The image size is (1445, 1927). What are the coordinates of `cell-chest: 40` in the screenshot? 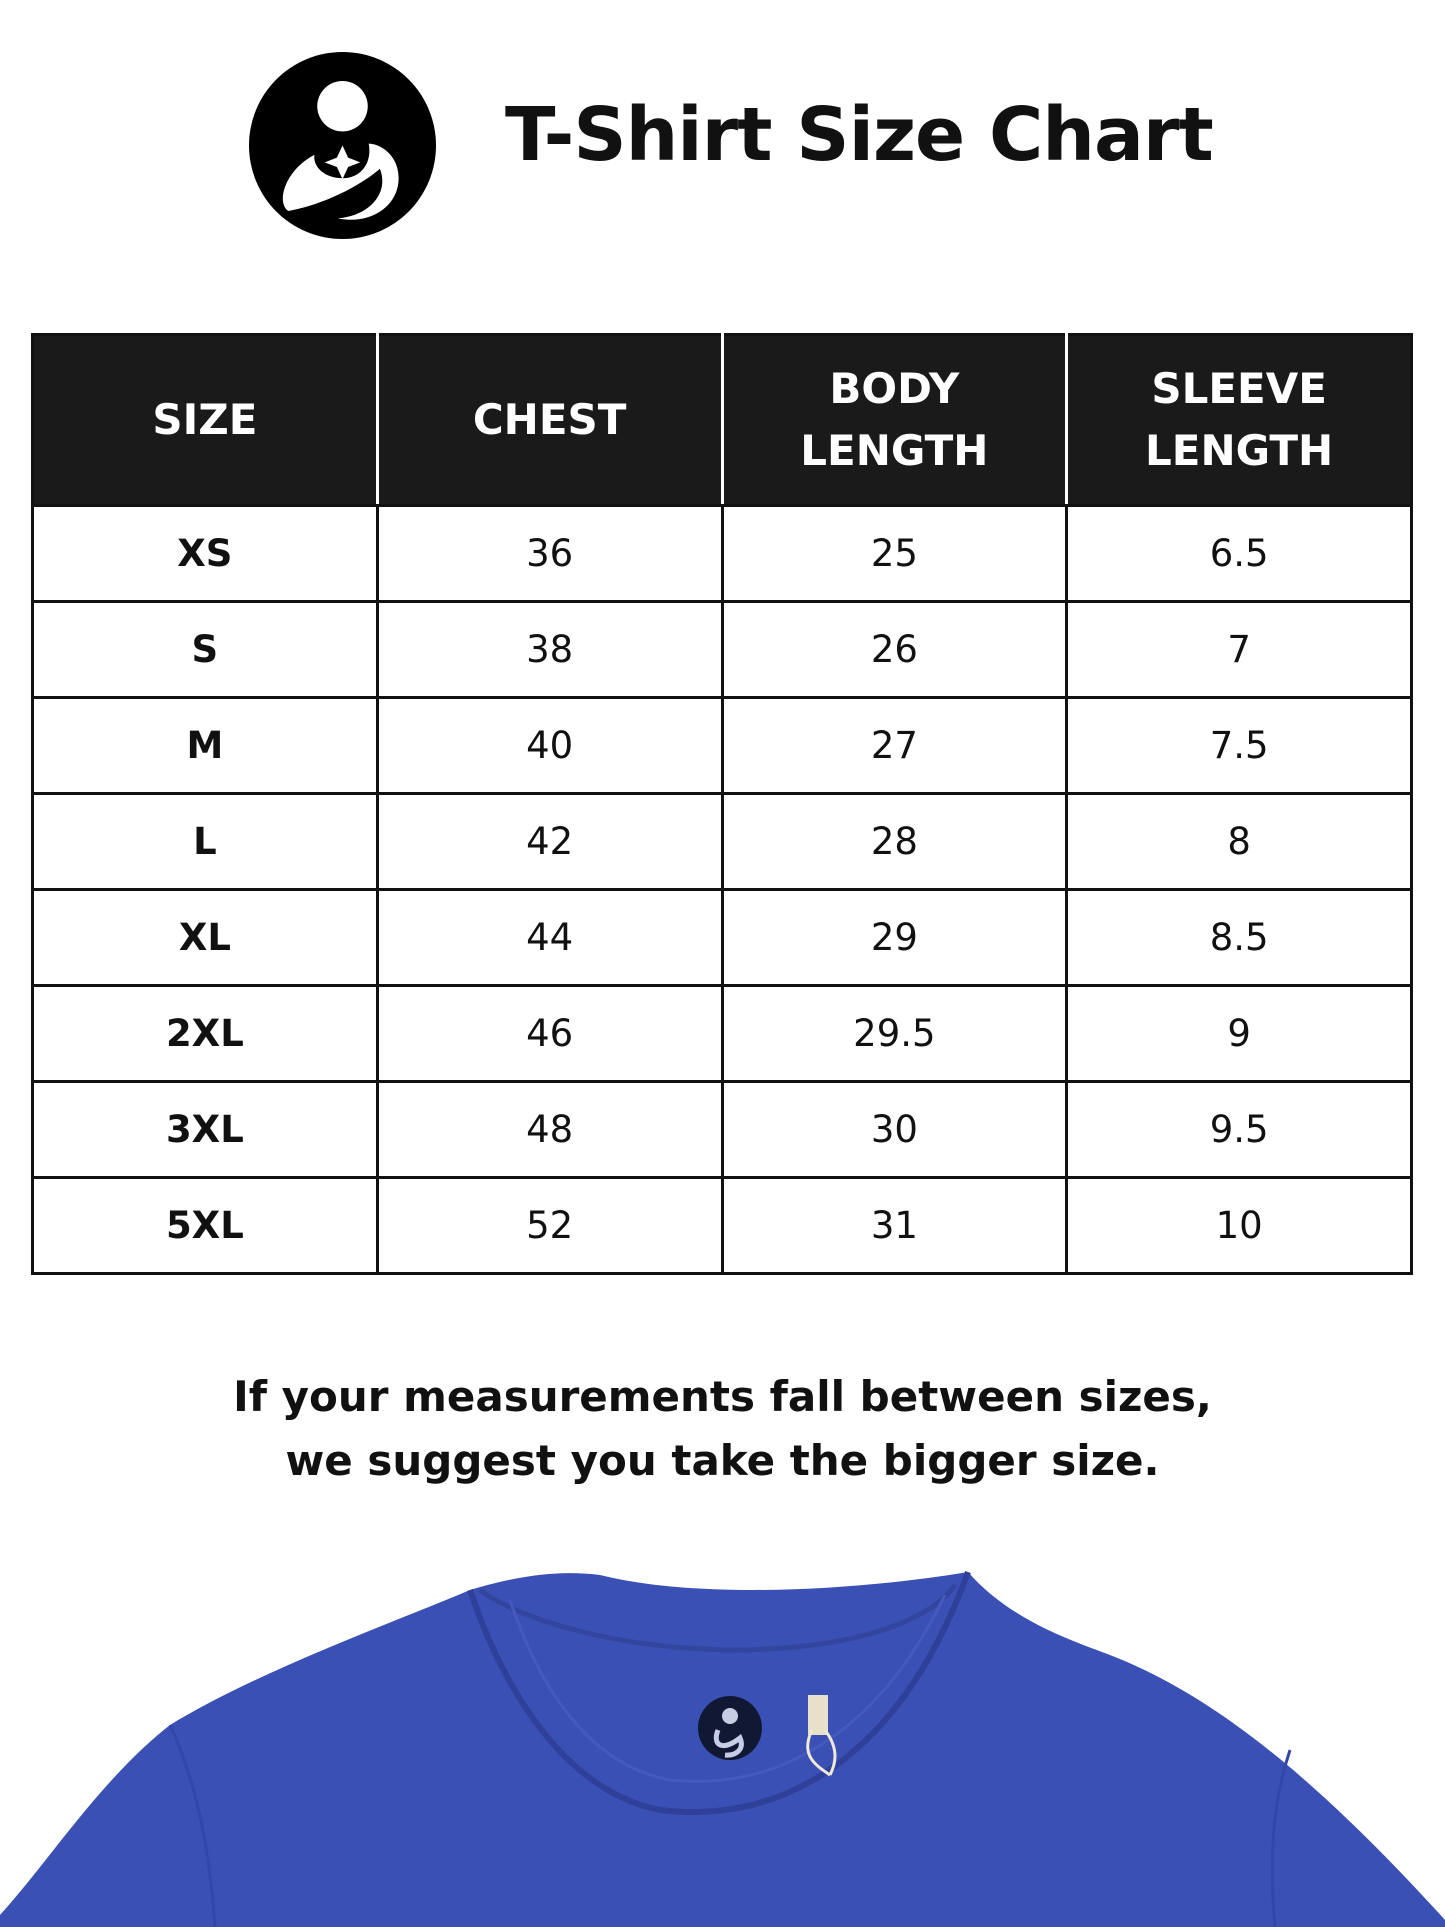 It's located at (549, 745).